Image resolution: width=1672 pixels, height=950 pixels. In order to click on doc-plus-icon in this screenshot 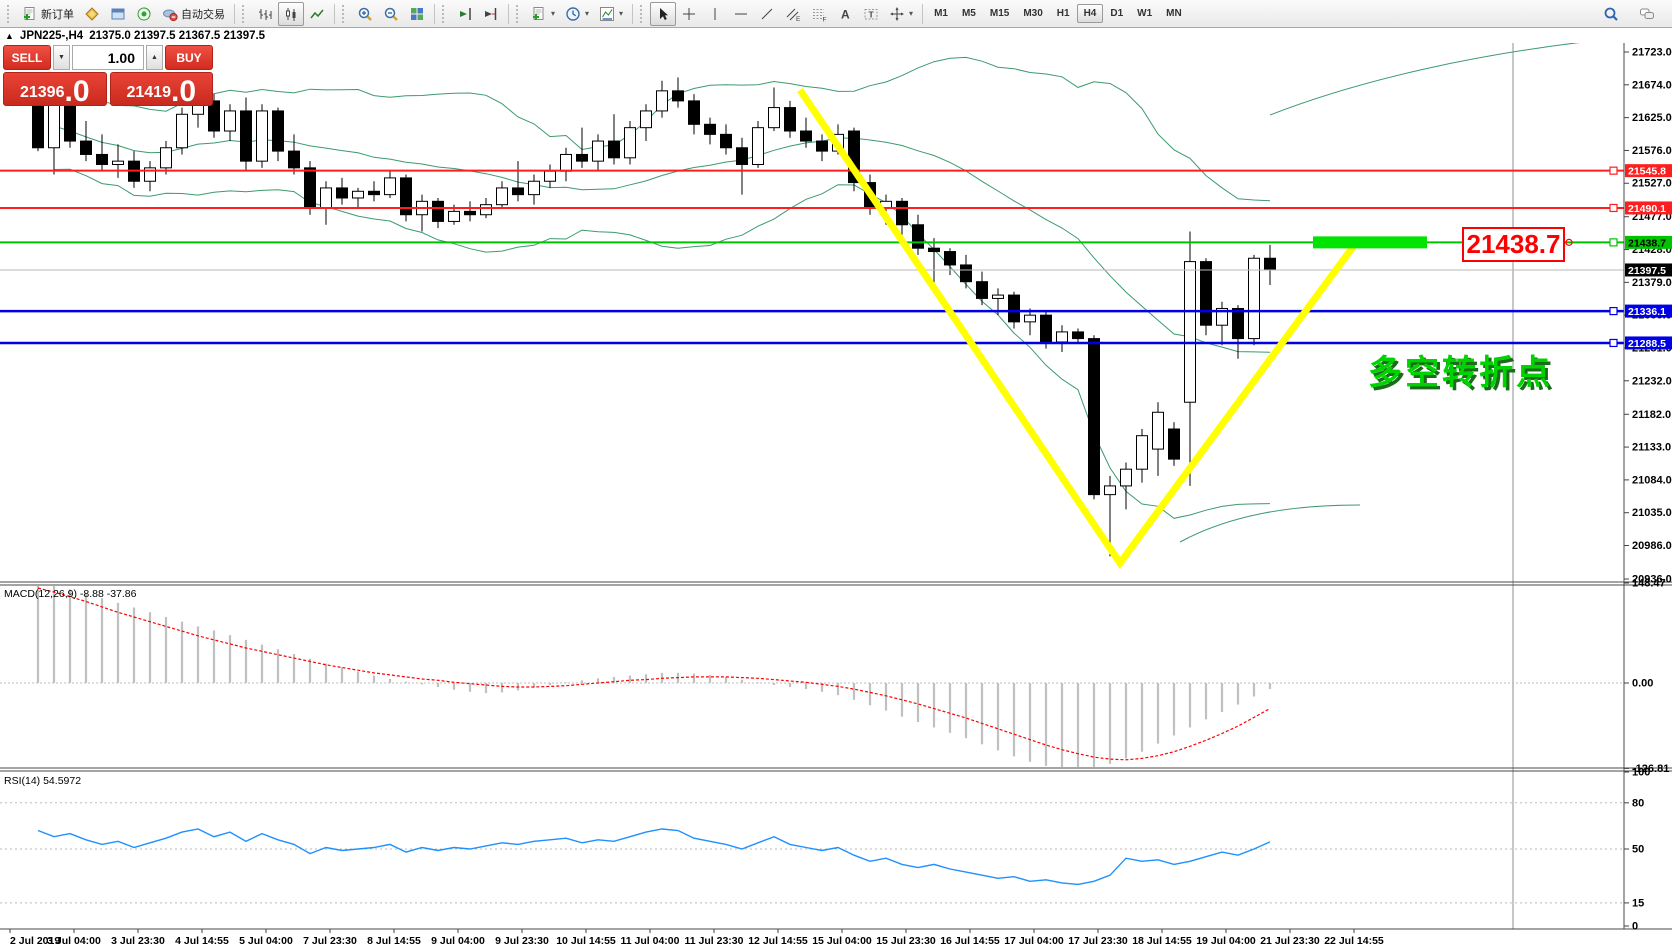, I will do `click(538, 13)`.